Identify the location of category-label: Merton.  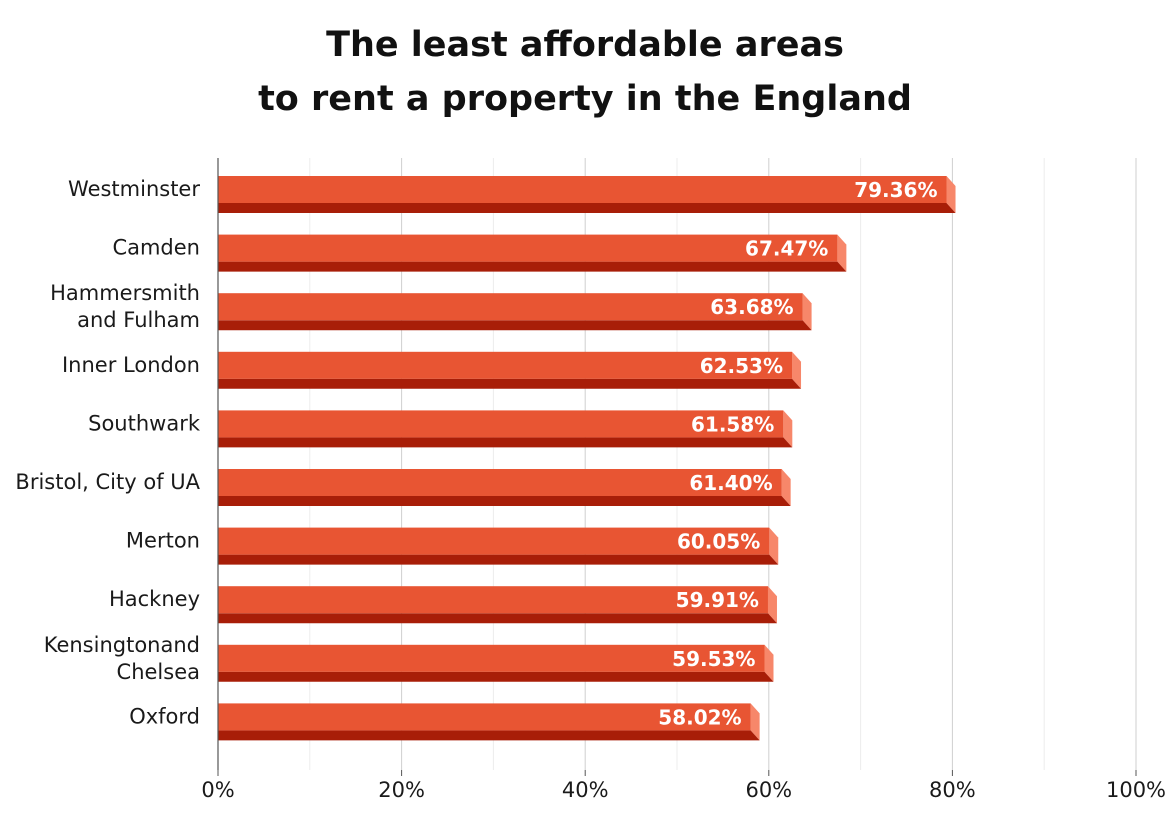
(163, 541).